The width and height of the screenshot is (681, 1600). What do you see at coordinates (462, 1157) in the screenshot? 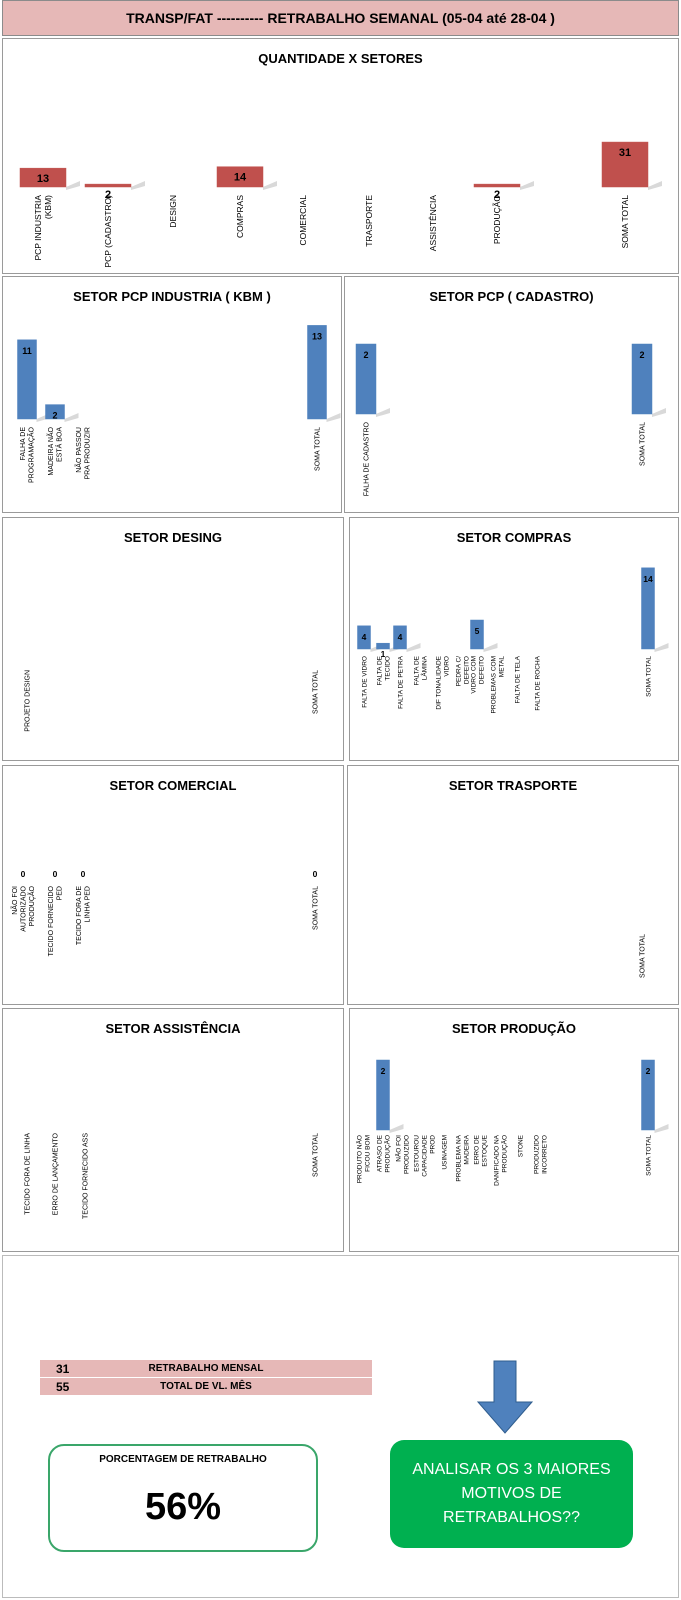
I see `category-label: PROBLEMA NAMADEIRA` at bounding box center [462, 1157].